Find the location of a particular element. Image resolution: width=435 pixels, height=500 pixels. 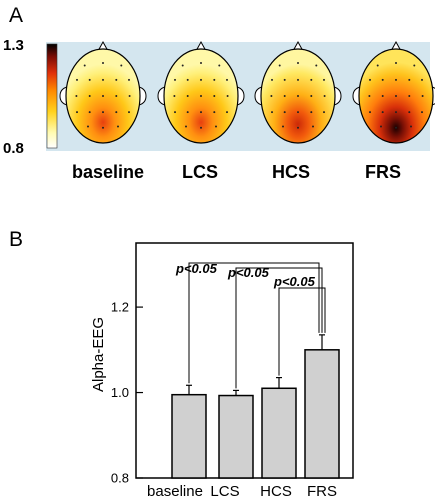

x-category-label: baseline is located at coordinates (175, 491).